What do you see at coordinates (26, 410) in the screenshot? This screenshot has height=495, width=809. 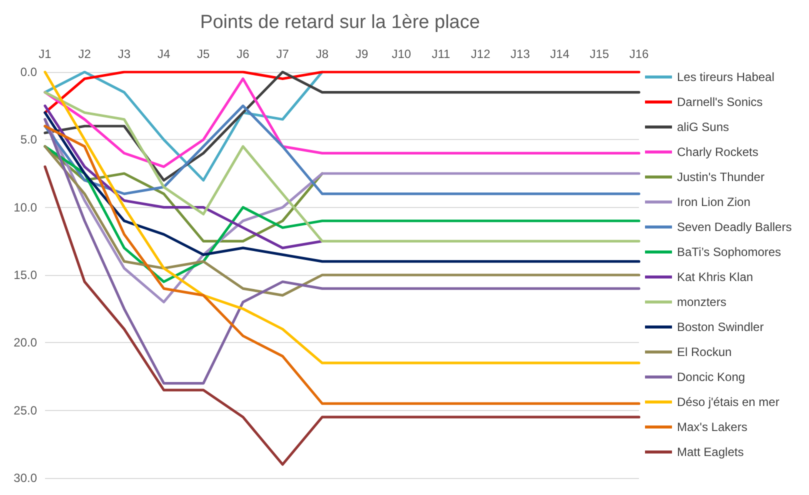 I see `y-tick-label: 25.0` at bounding box center [26, 410].